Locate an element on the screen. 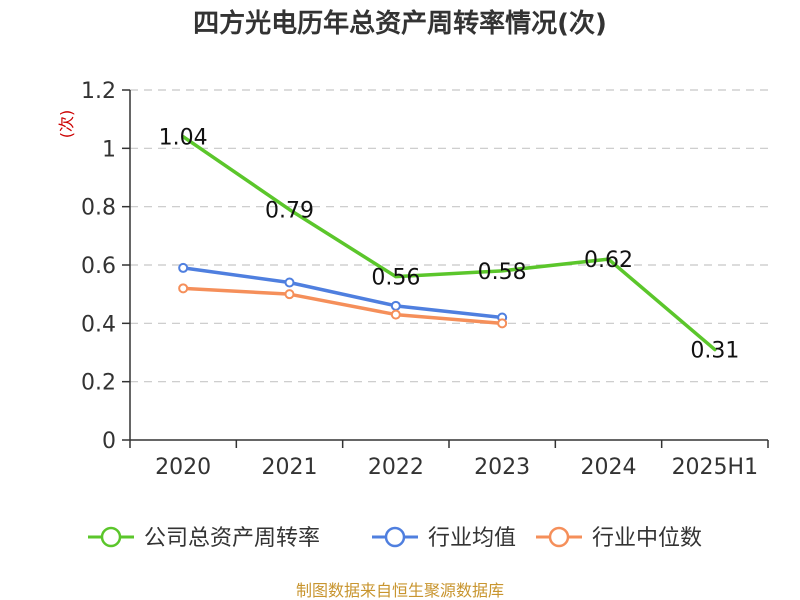  legend: 公司总资产周转率 行业均值 行业中位数 is located at coordinates (395, 538).